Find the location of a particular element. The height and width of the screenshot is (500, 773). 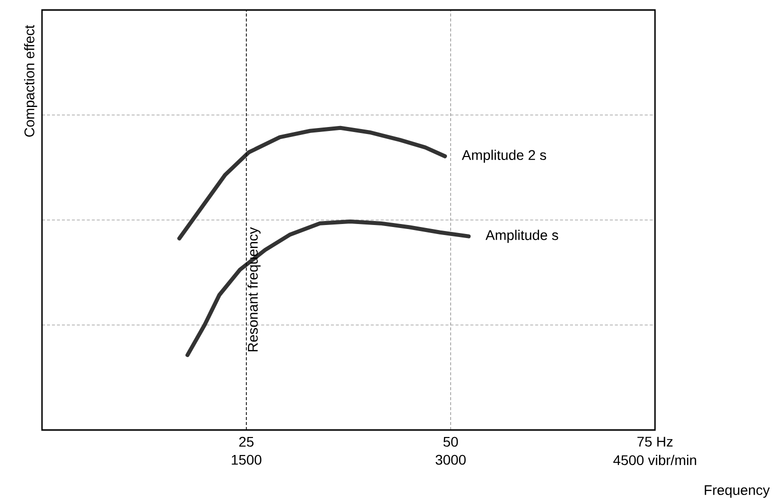

y-axis-title: Compaction effect is located at coordinates (31, 80).